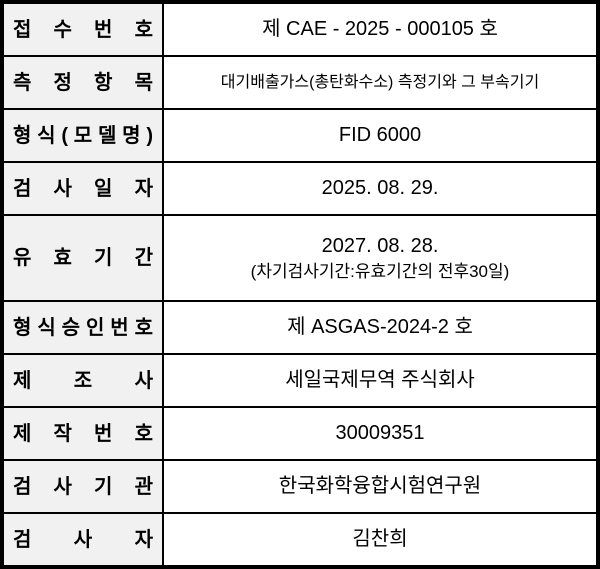  I want to click on inspector-label: 검 사 자, so click(83, 539).